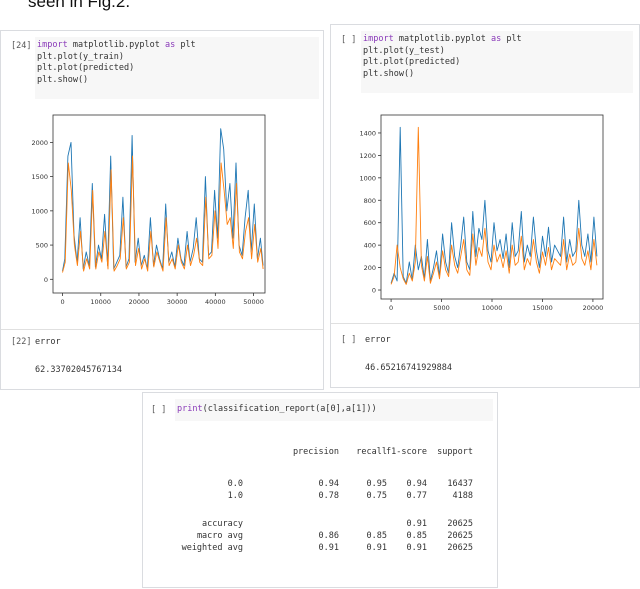  What do you see at coordinates (416, 496) in the screenshot?
I see `report-cell: 0.77` at bounding box center [416, 496].